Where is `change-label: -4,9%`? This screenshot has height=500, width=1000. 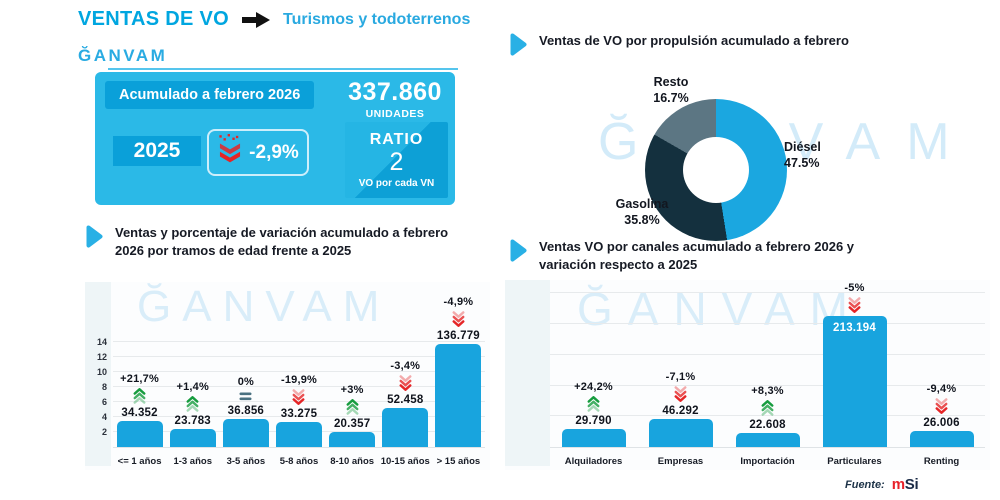 change-label: -4,9% is located at coordinates (458, 302).